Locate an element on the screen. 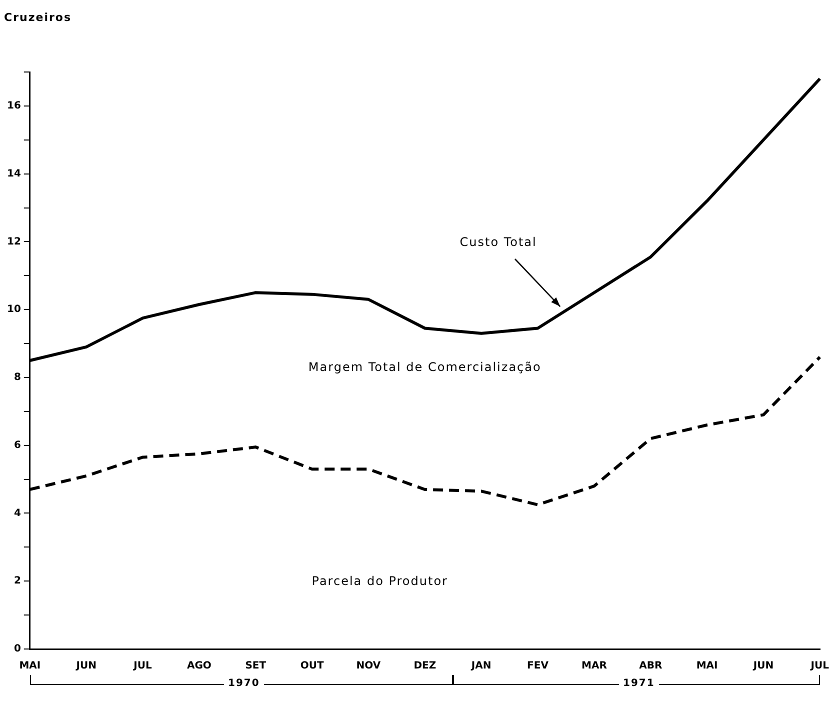 Image resolution: width=835 pixels, height=722 pixels. y-tick-label: 12 is located at coordinates (13, 242).